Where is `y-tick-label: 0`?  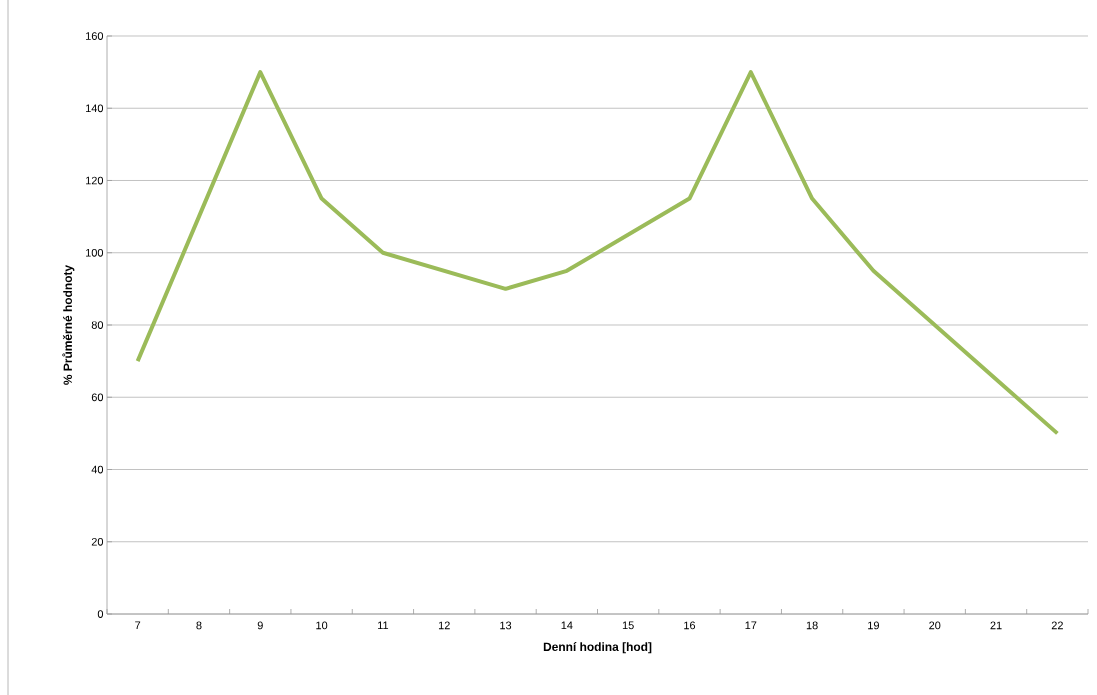 y-tick-label: 0 is located at coordinates (100, 614).